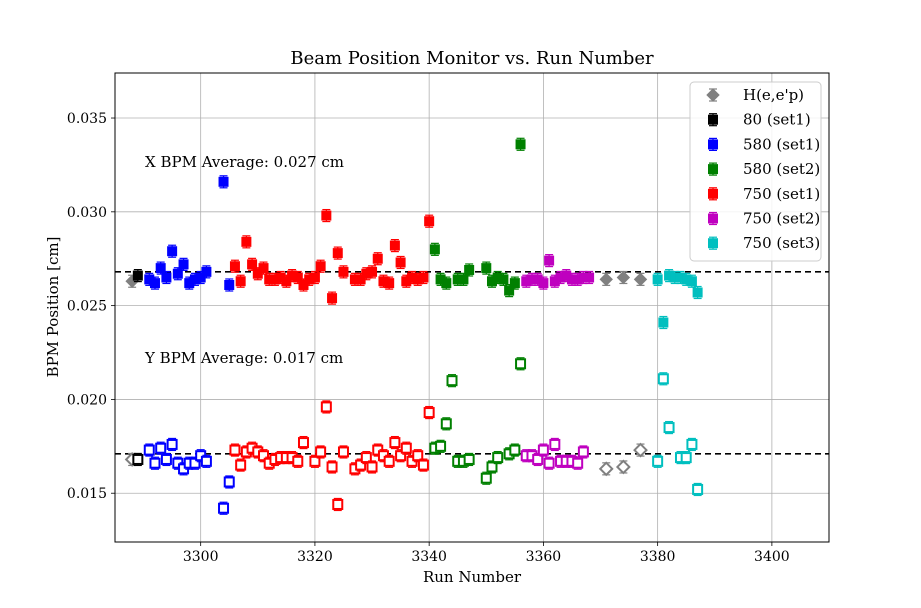 Image resolution: width=921 pixels, height=608 pixels. I want to click on legend-label: H(e,e'p), so click(773, 95).